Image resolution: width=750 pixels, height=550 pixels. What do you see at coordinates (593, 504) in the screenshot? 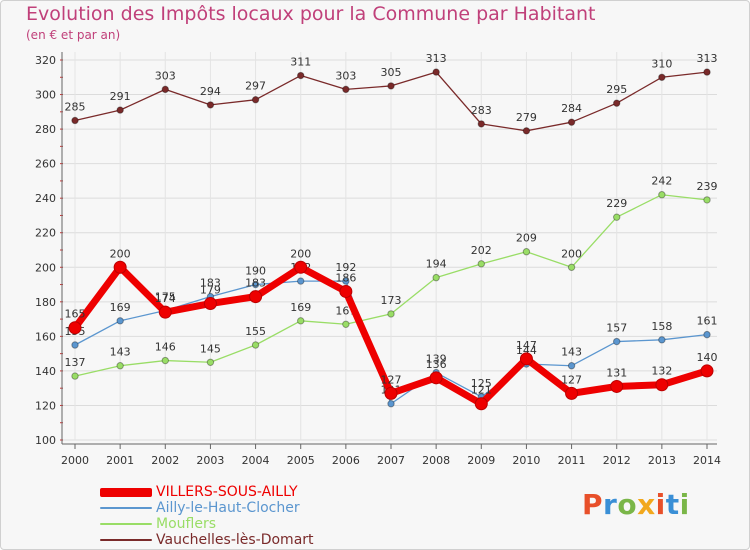
I see `logo-letter: P` at bounding box center [593, 504].